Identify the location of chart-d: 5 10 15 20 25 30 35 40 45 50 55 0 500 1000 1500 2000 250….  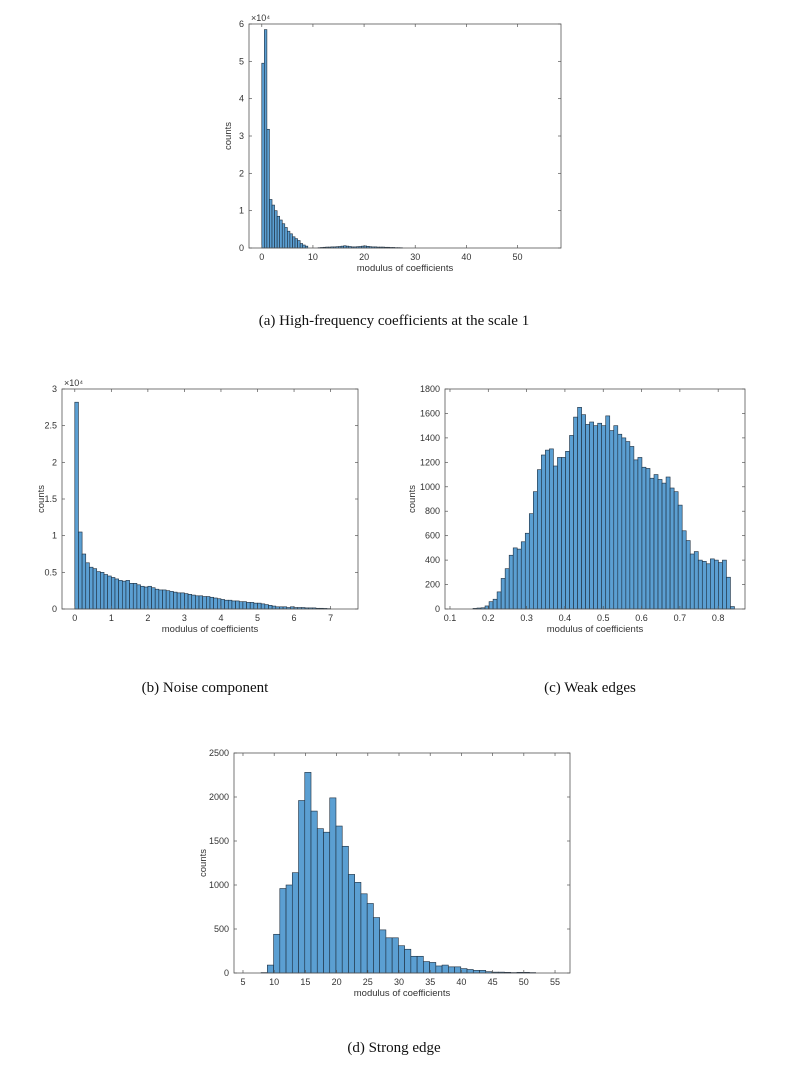
(384, 873).